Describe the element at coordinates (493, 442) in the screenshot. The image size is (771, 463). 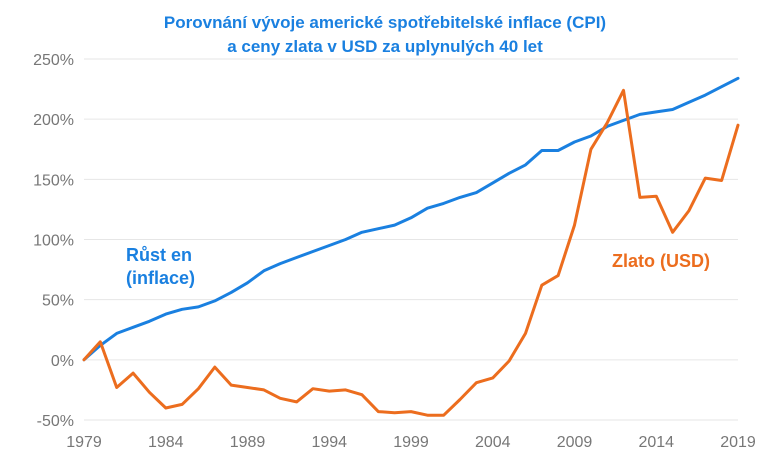
I see `x-tick-label: 2004` at that location.